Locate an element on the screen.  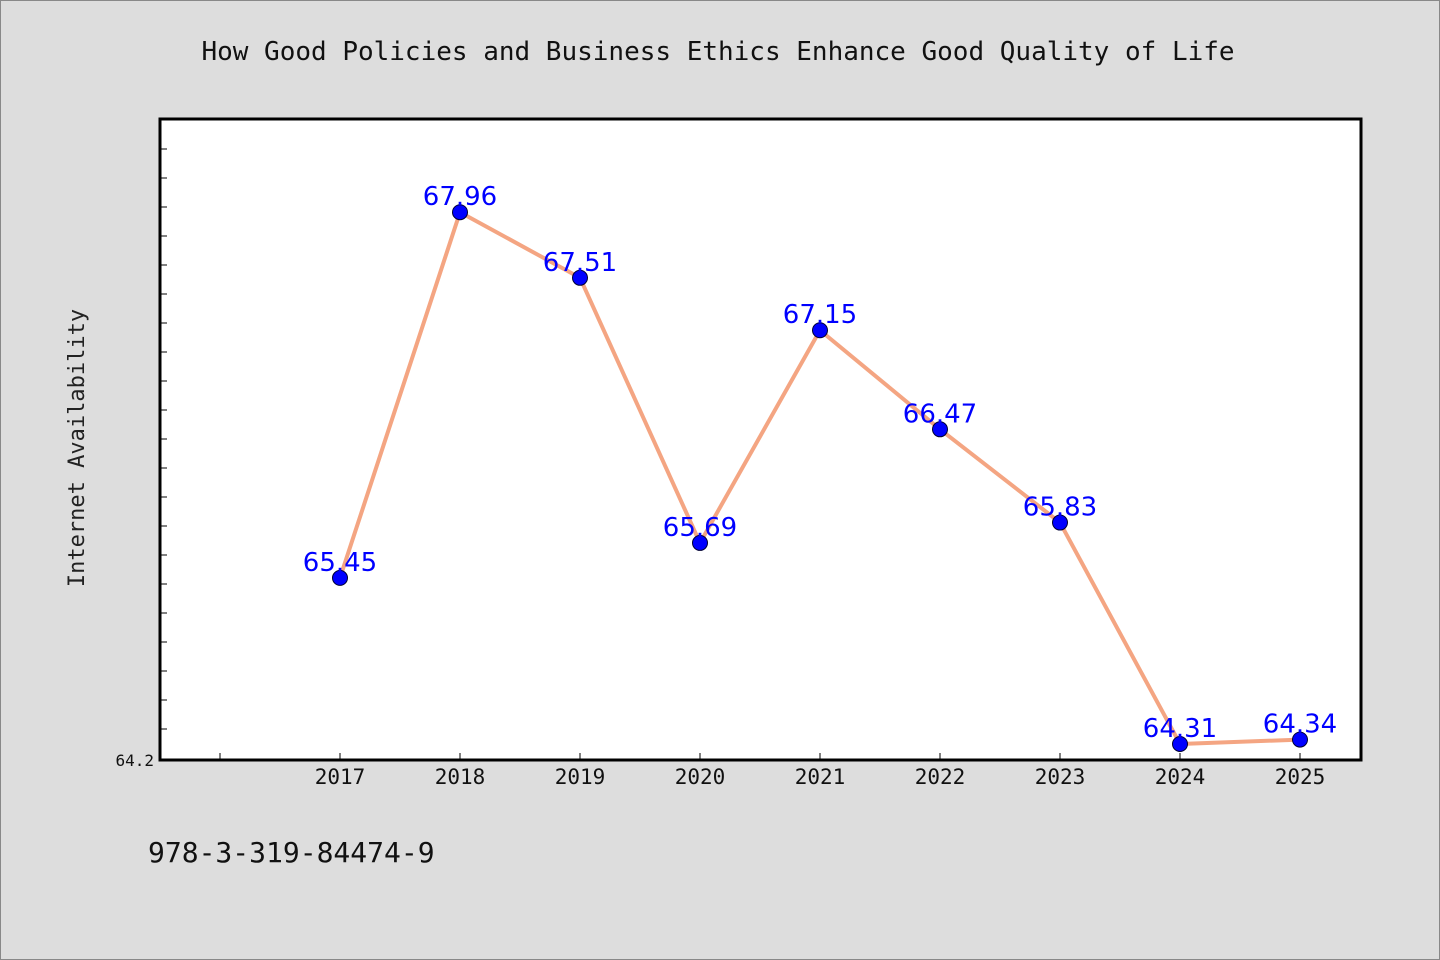
x-axis-ticks: 2017 2018 2019 2020 2021 2022 2023 2024 2025 is located at coordinates (772, 771).